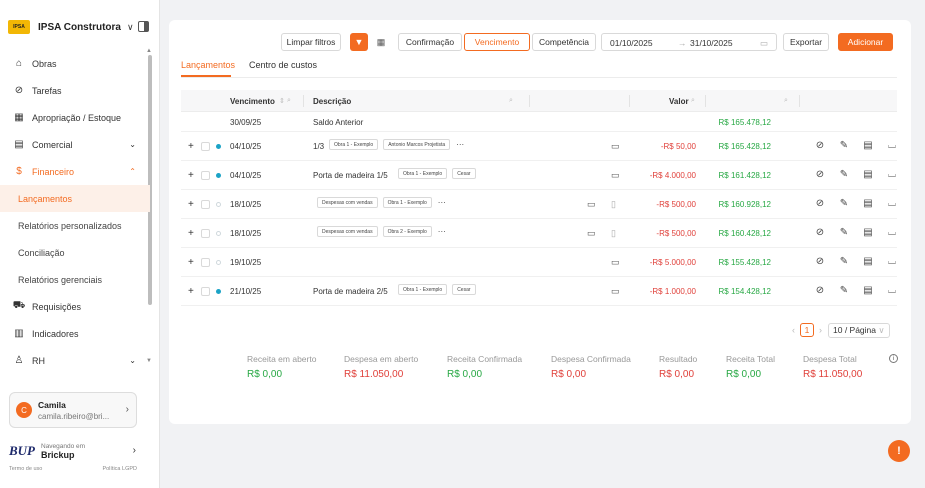 The image size is (925, 488). I want to click on sidebar-subitem-conciliacao: Conciliação, so click(41, 252).